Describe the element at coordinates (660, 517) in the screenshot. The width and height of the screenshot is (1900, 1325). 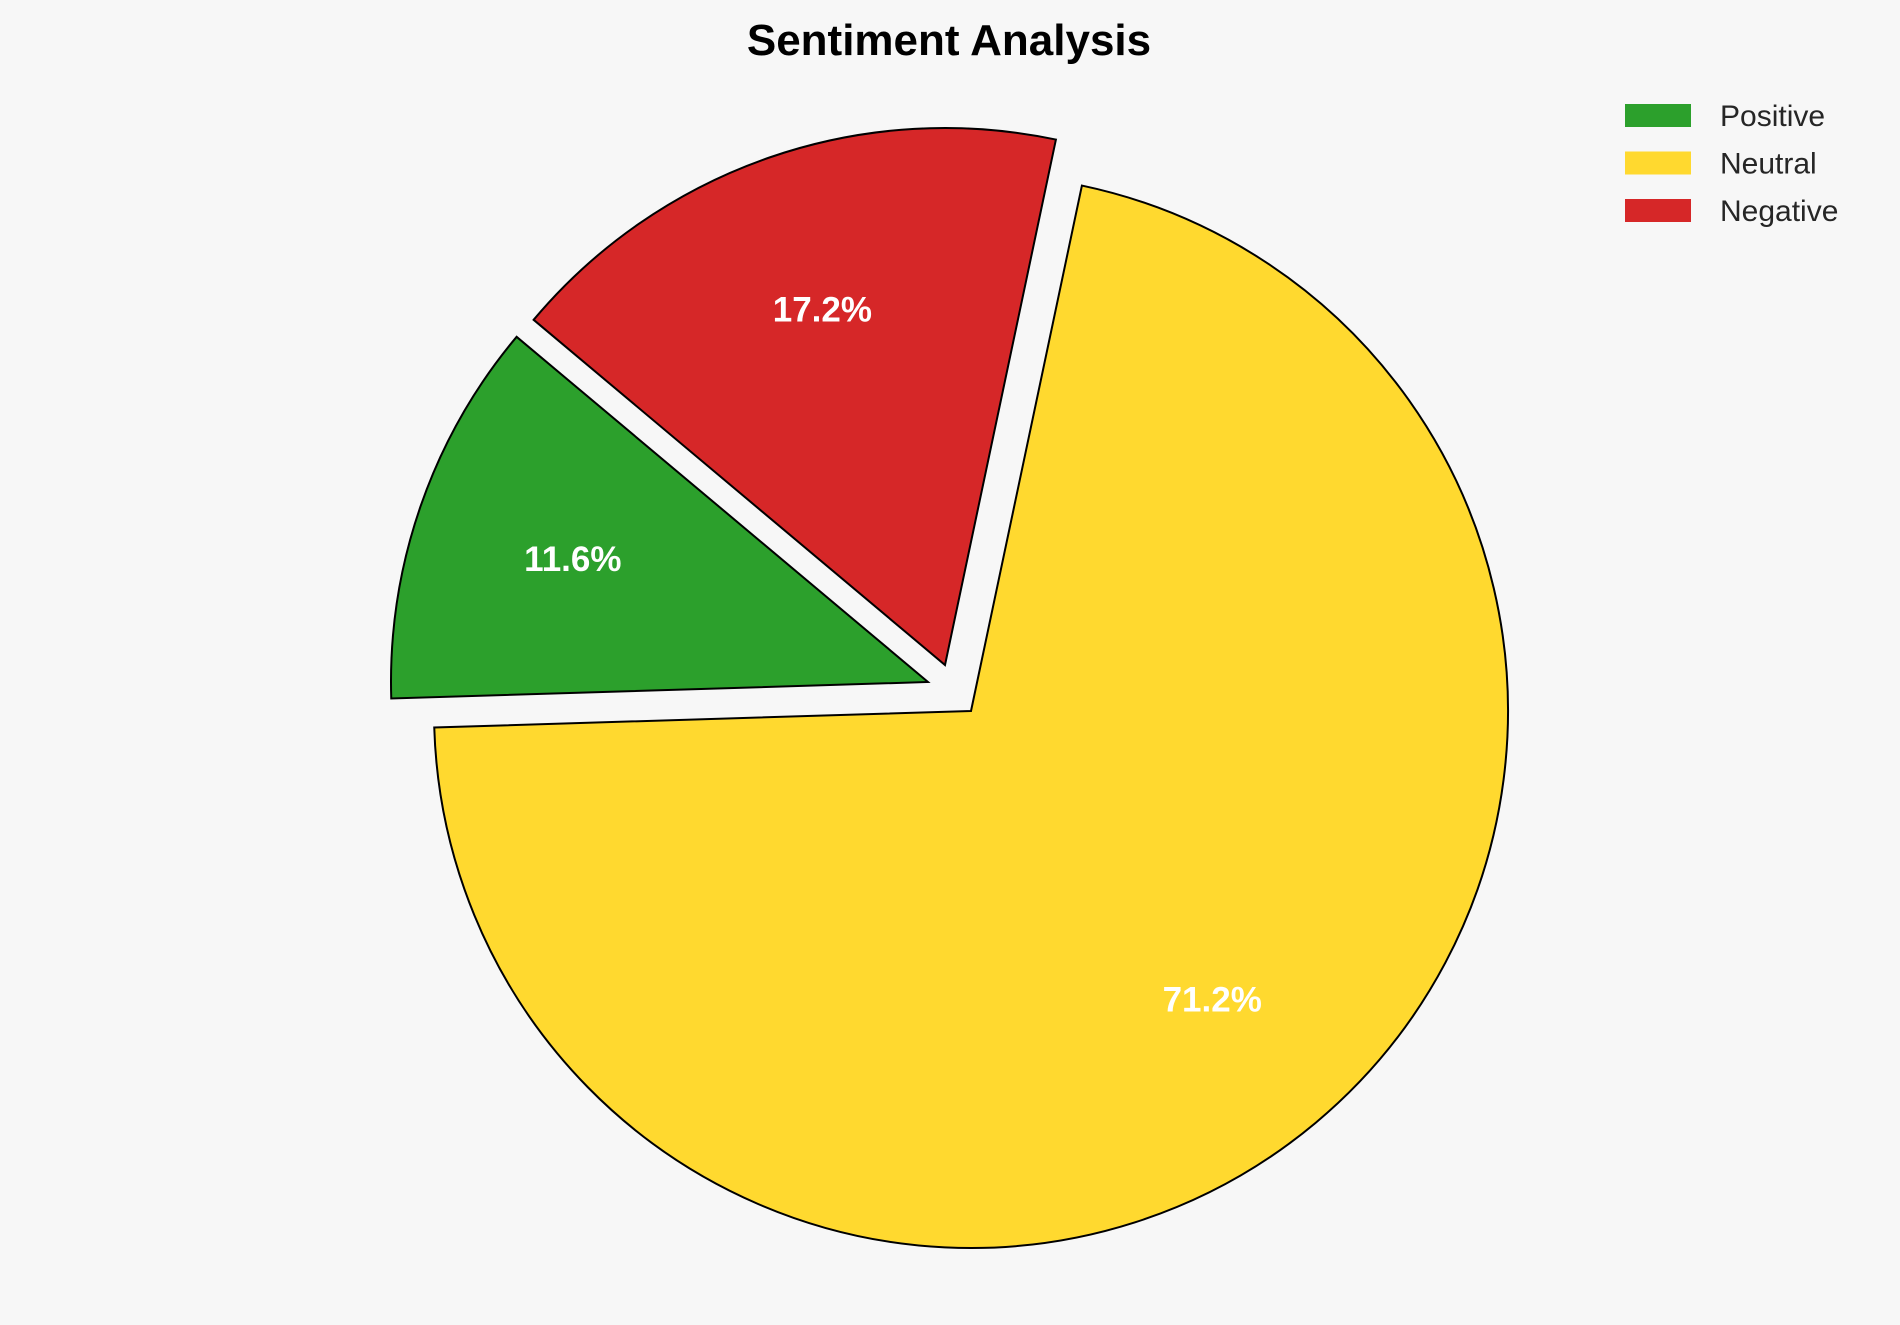
I see `pie-slice-positive` at that location.